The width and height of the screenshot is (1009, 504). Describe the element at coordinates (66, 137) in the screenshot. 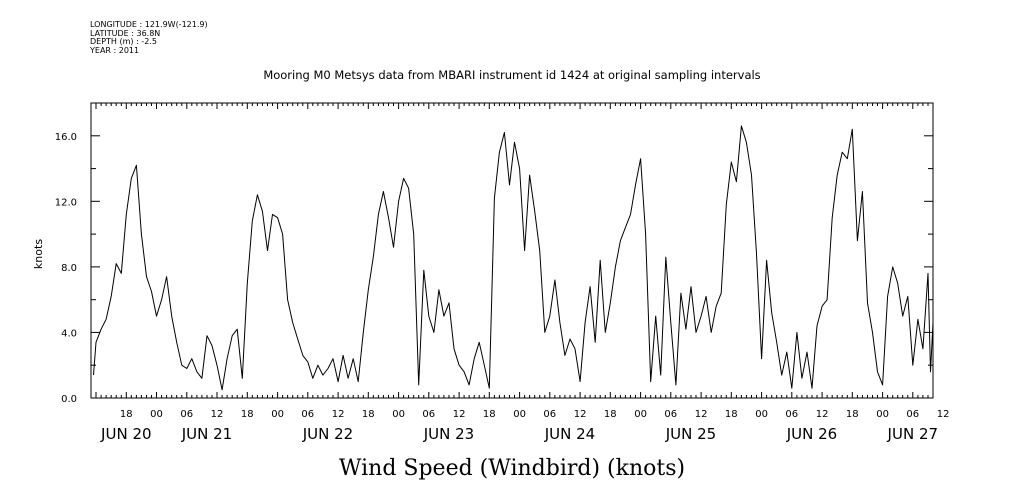

I see `y-tick-label: 16.0` at that location.